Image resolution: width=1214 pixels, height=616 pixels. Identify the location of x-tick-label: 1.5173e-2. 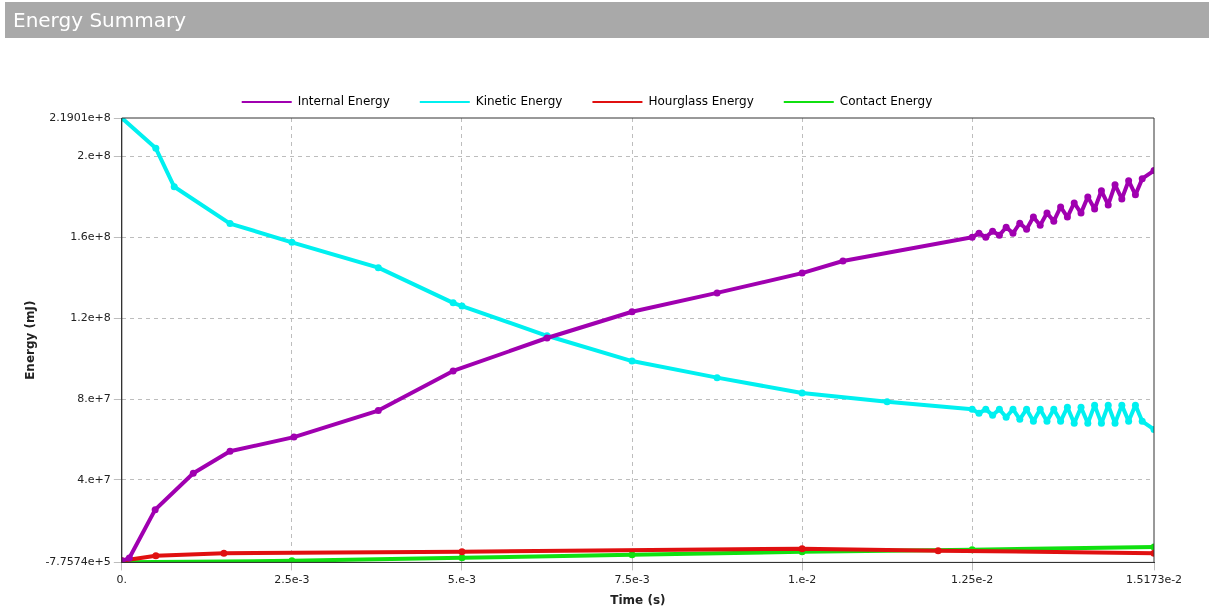
(1154, 579).